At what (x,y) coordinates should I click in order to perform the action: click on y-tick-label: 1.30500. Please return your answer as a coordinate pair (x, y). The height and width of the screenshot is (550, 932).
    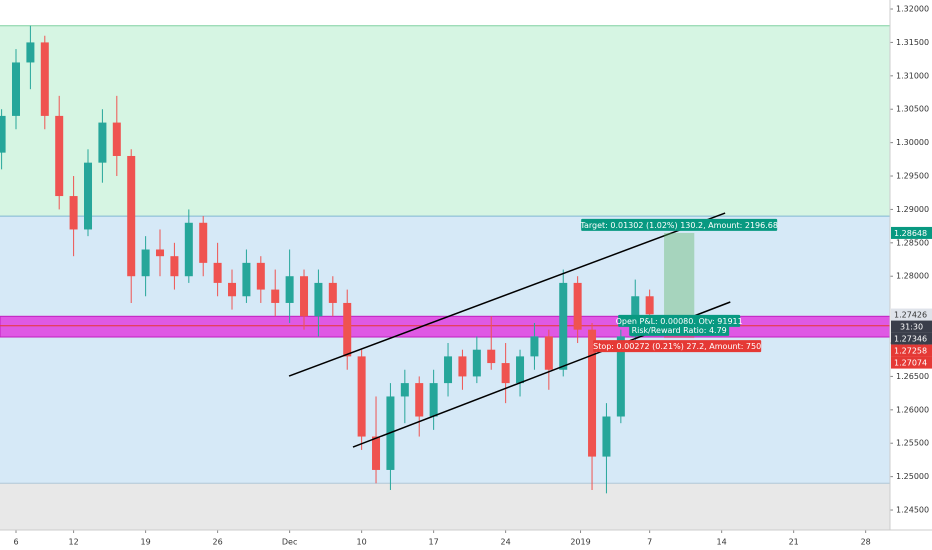
    Looking at the image, I should click on (912, 109).